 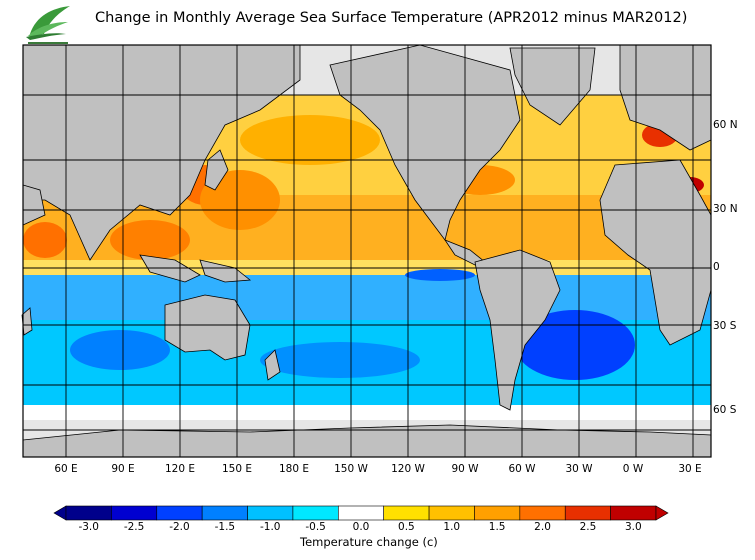 I want to click on lon-tick: 30 E, so click(x=690, y=469).